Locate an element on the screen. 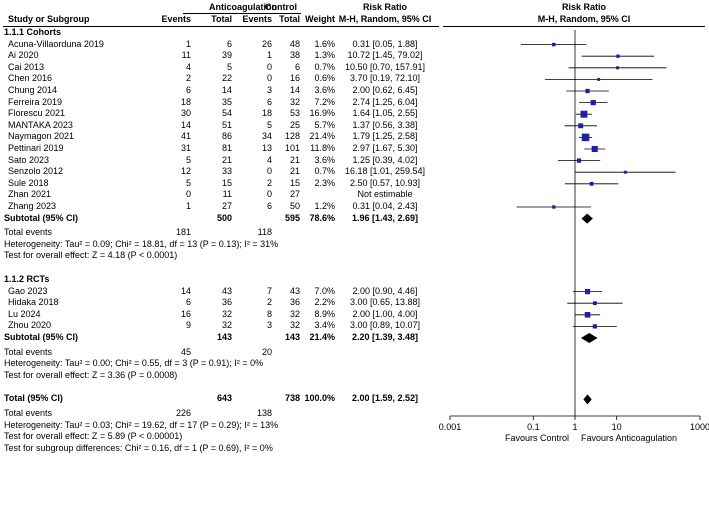 The width and height of the screenshot is (709, 506). total-events2: 138 is located at coordinates (264, 413).